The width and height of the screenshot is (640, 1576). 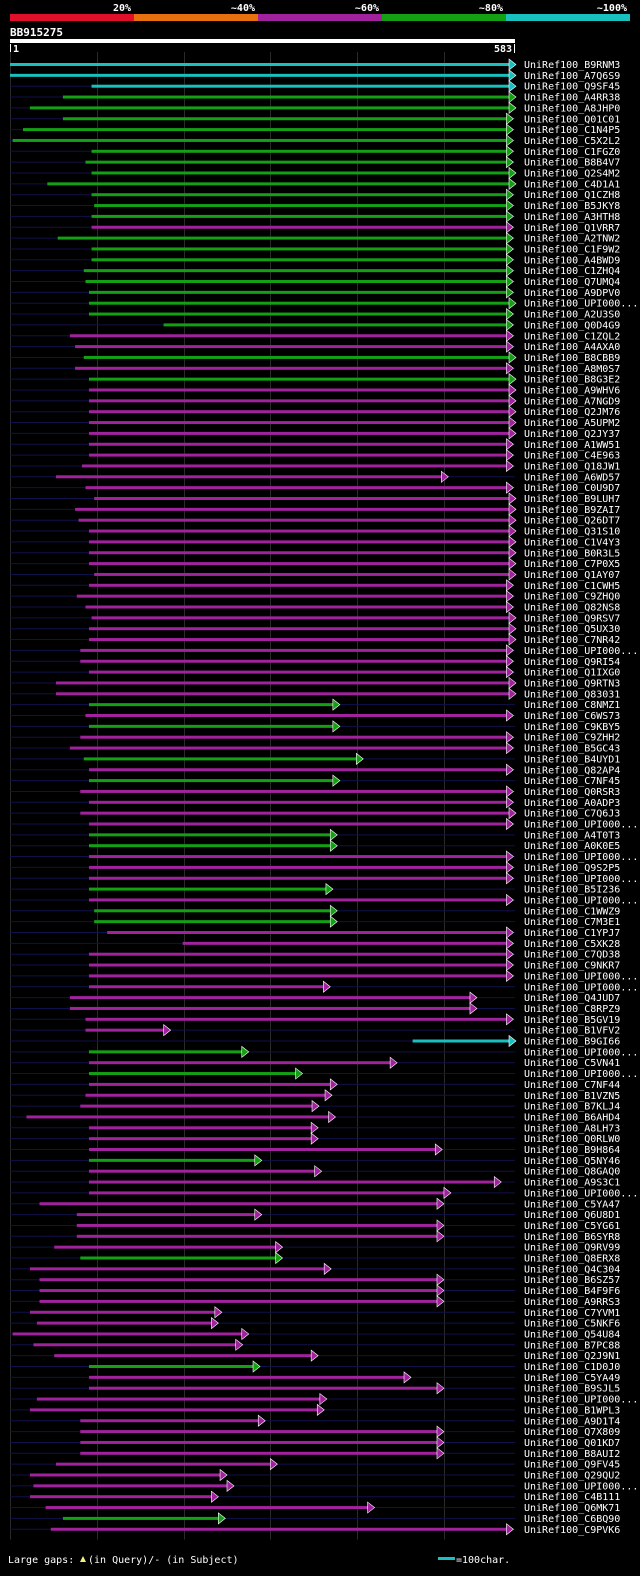 I want to click on hit-row: UniRef100_Q82NS8, so click(x=315, y=607).